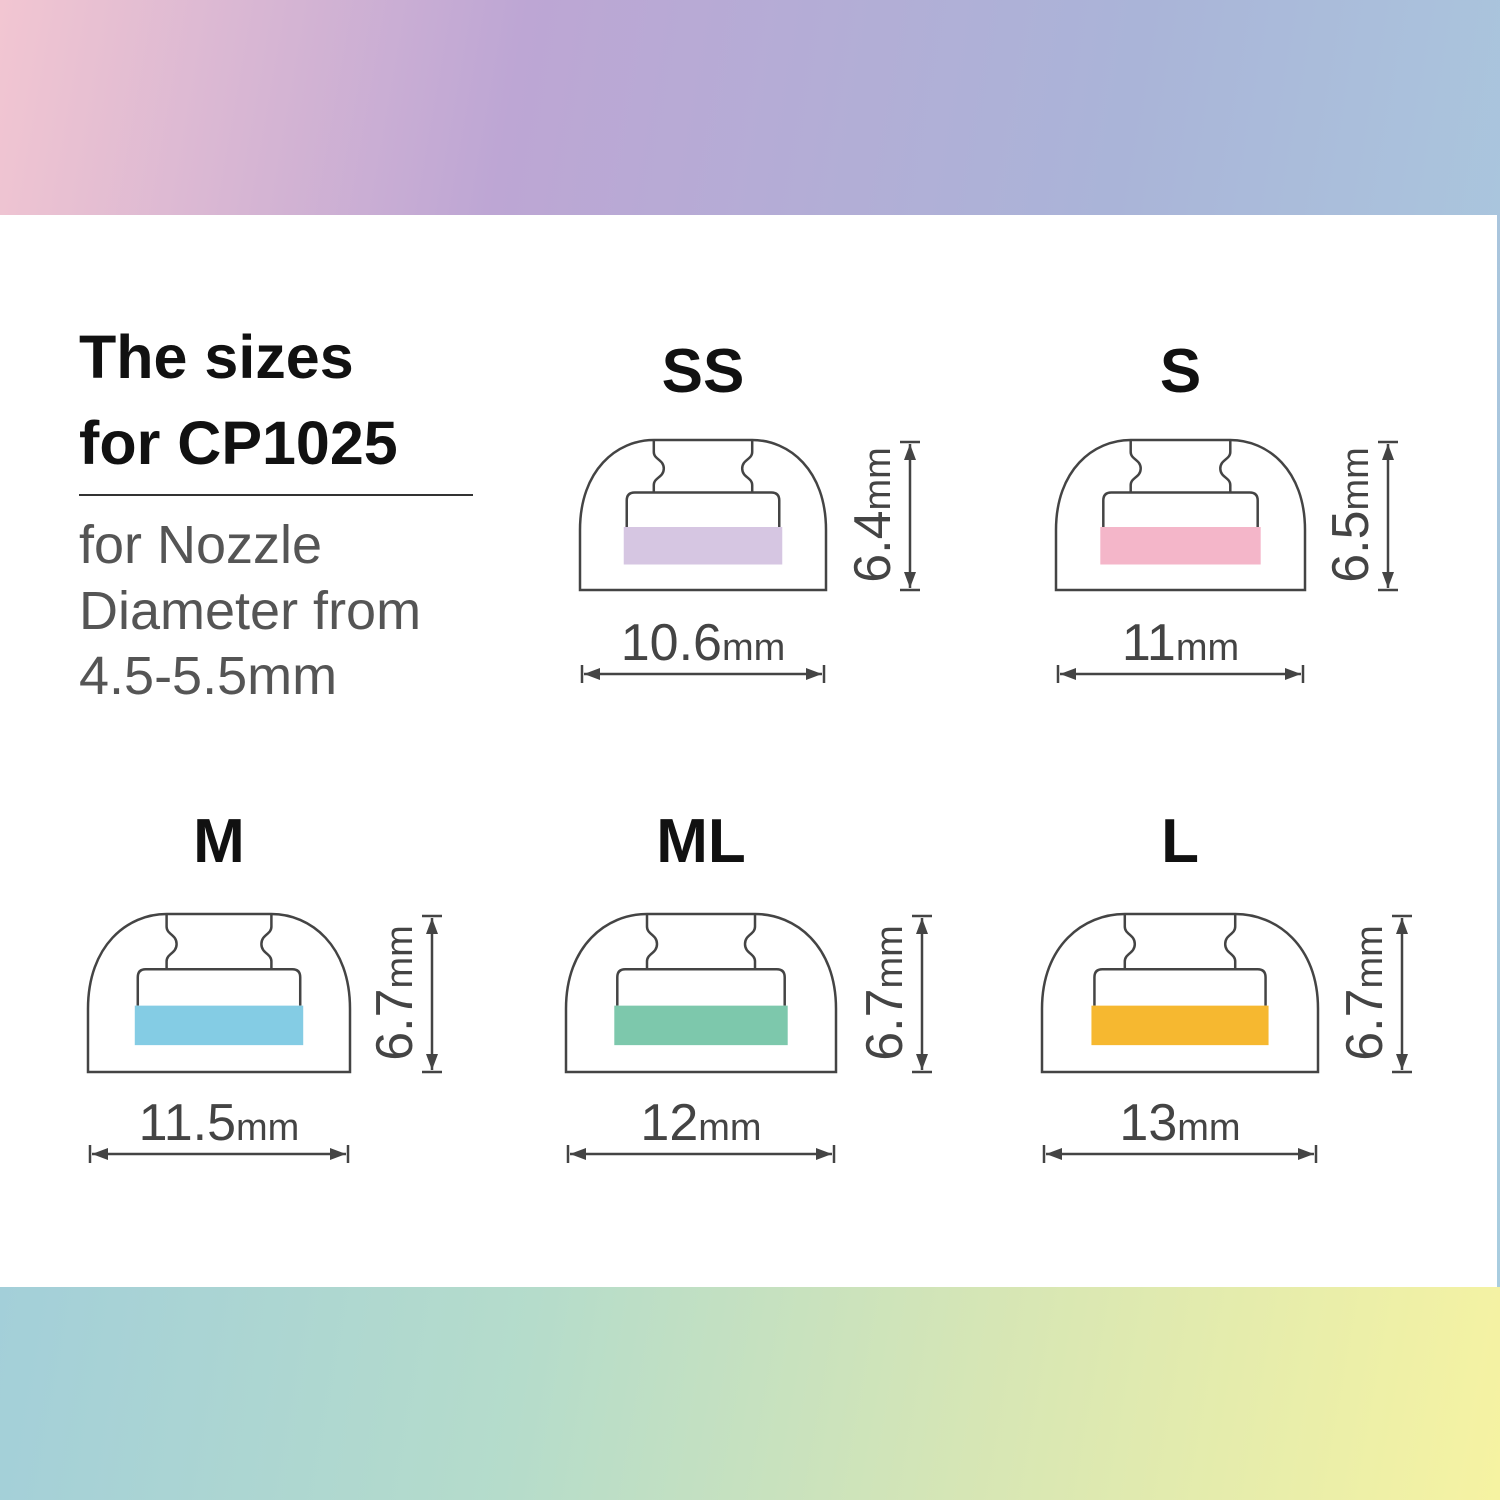 This screenshot has width=1500, height=1500. What do you see at coordinates (703, 371) in the screenshot?
I see `tip-size-label: SS` at bounding box center [703, 371].